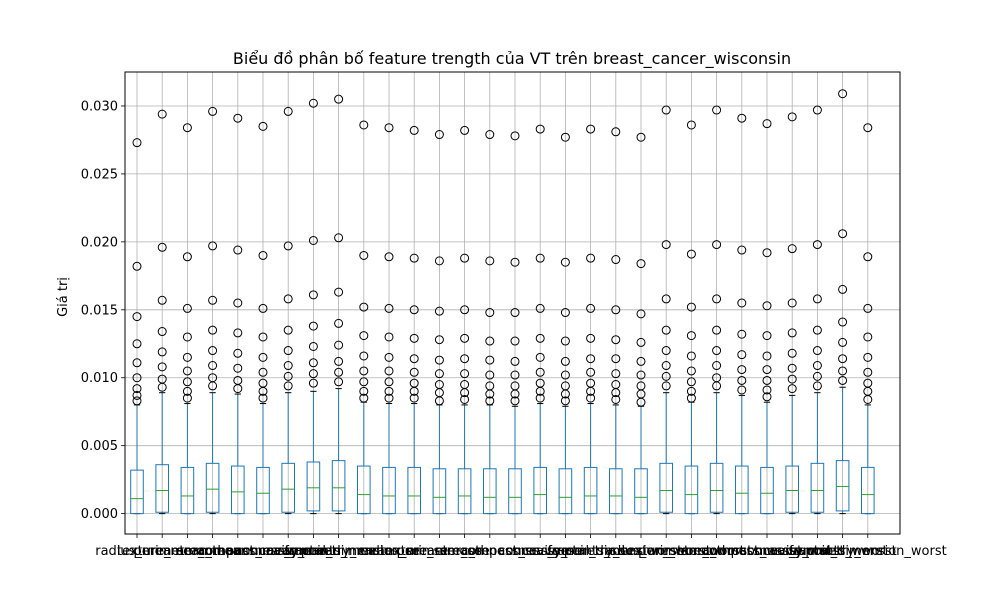  I want to click on y-tick-label: 0.010, so click(99, 378).